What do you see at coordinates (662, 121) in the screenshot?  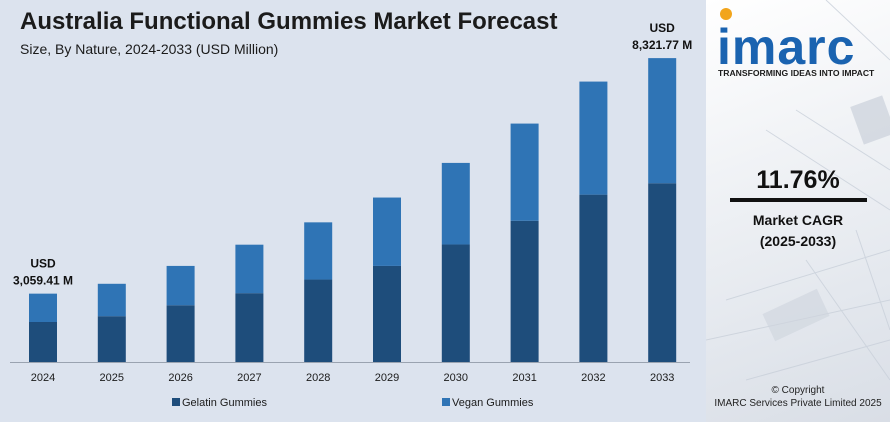 I see `bar-vegan-gummies-2033` at bounding box center [662, 121].